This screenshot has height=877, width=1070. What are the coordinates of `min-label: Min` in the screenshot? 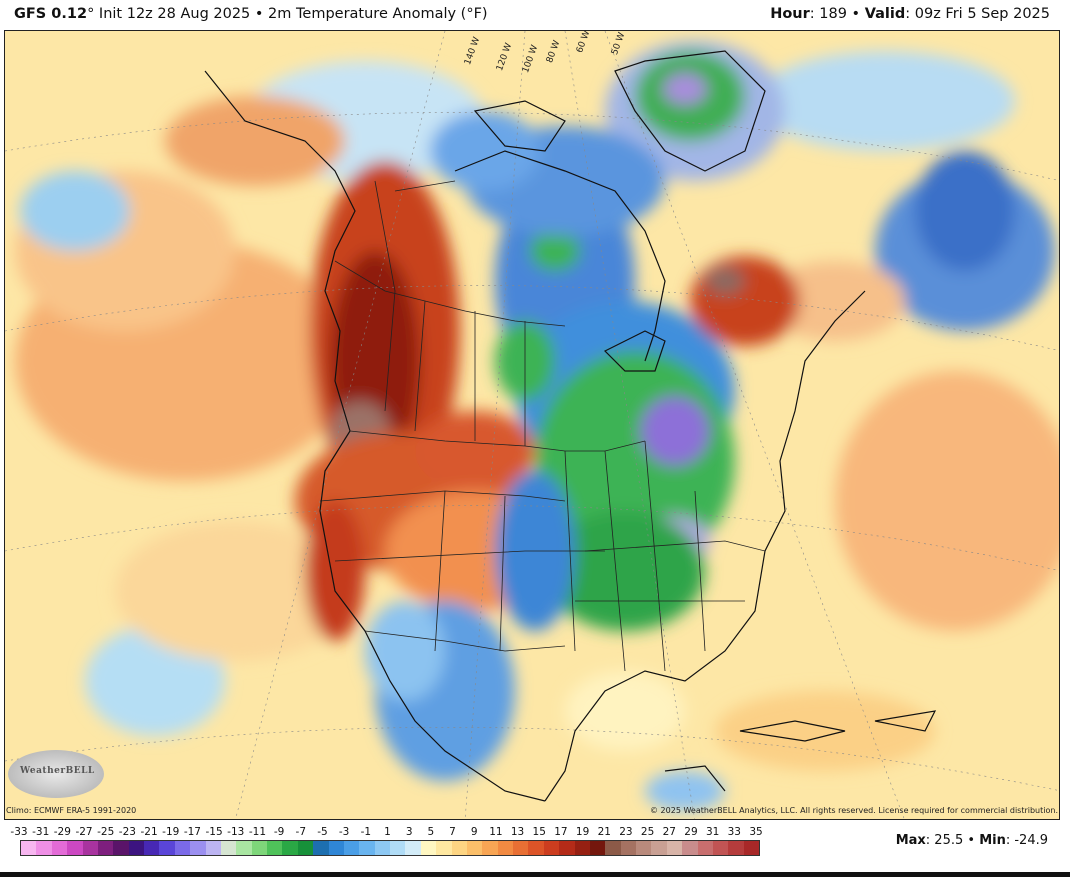 It's located at (992, 840).